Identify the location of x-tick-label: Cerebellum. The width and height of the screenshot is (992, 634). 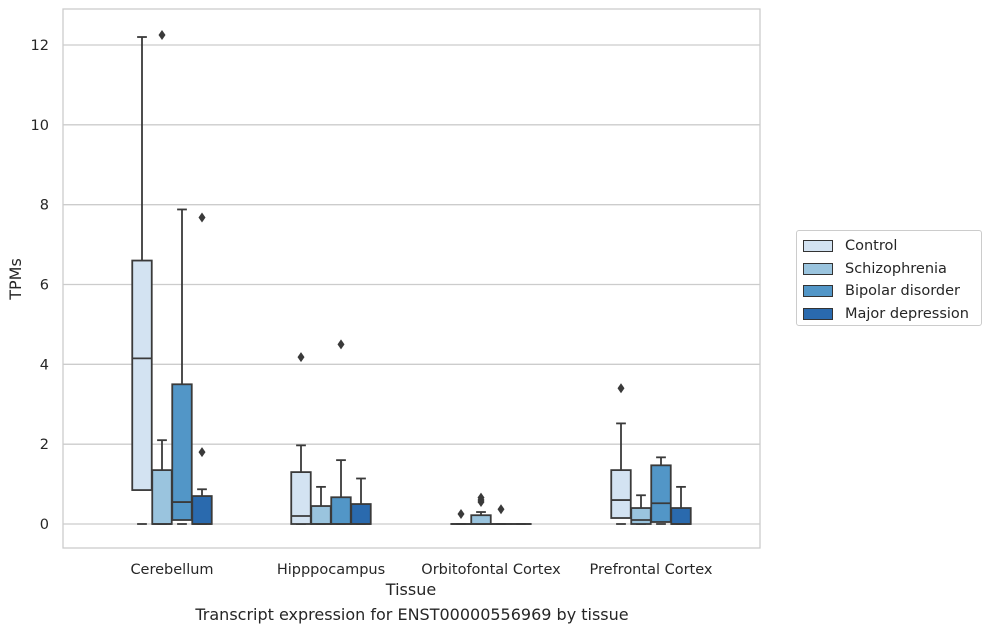
(171, 570).